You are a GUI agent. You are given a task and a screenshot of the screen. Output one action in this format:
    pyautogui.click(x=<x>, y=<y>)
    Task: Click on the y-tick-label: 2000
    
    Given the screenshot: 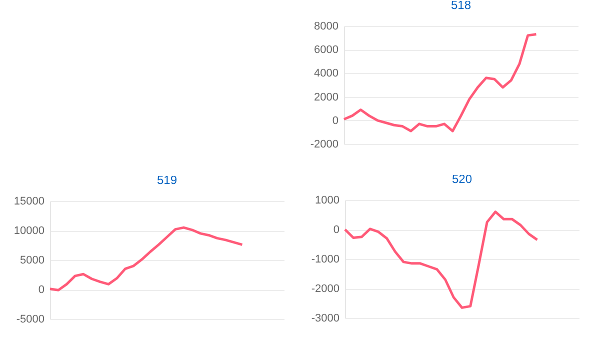 What is the action you would take?
    pyautogui.click(x=326, y=97)
    